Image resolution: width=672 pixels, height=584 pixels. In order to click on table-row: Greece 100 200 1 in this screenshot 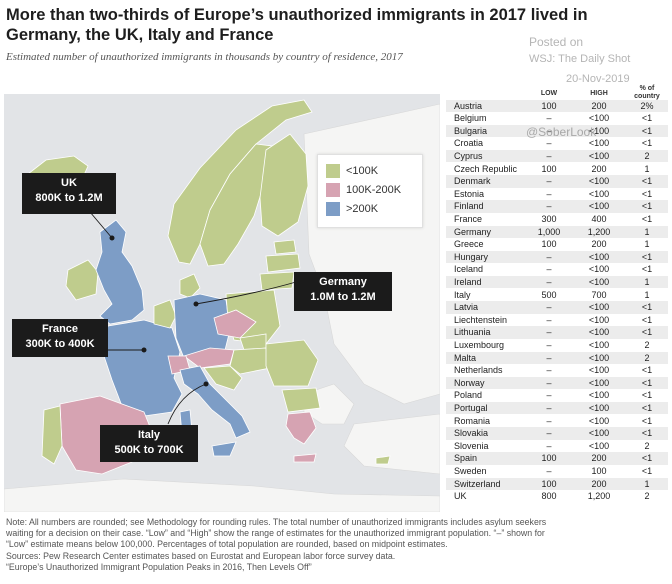, I will do `click(557, 244)`.